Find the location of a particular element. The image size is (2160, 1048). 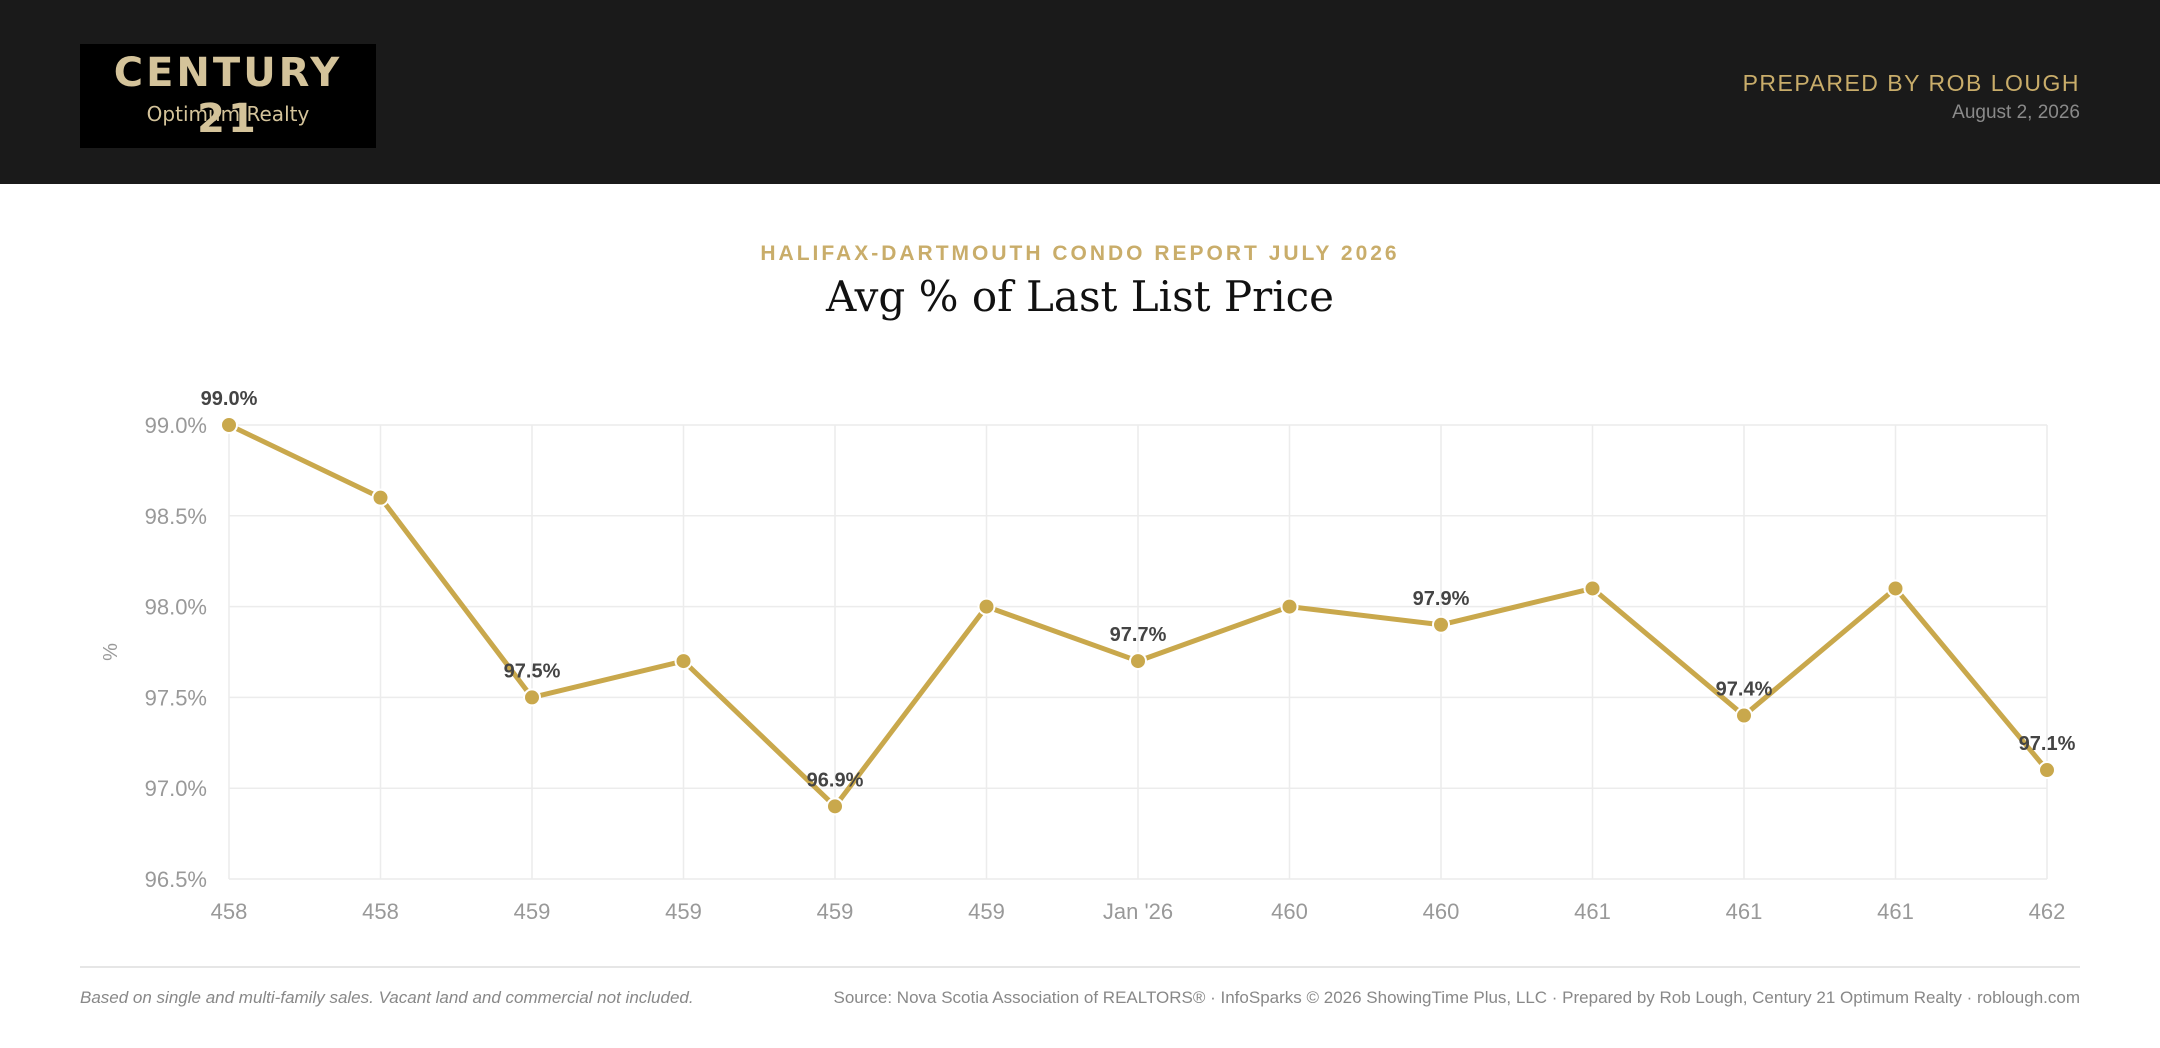

footer-divider is located at coordinates (1080, 967).